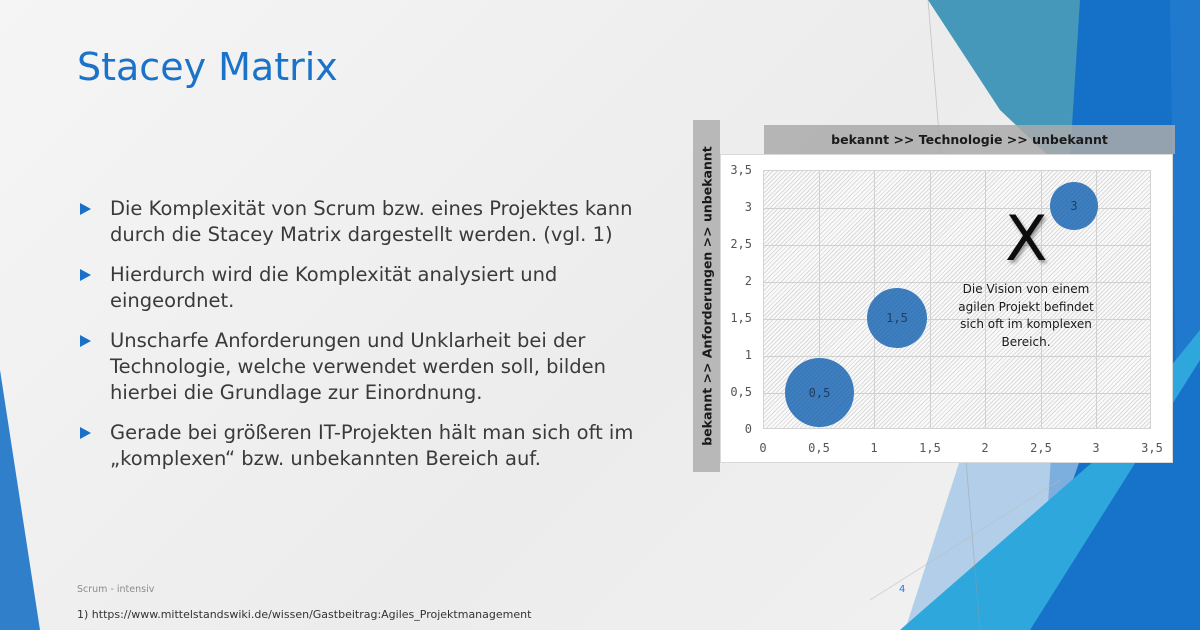 This screenshot has width=1200, height=630. What do you see at coordinates (1152, 448) in the screenshot?
I see `x-tick: 3,5` at bounding box center [1152, 448].